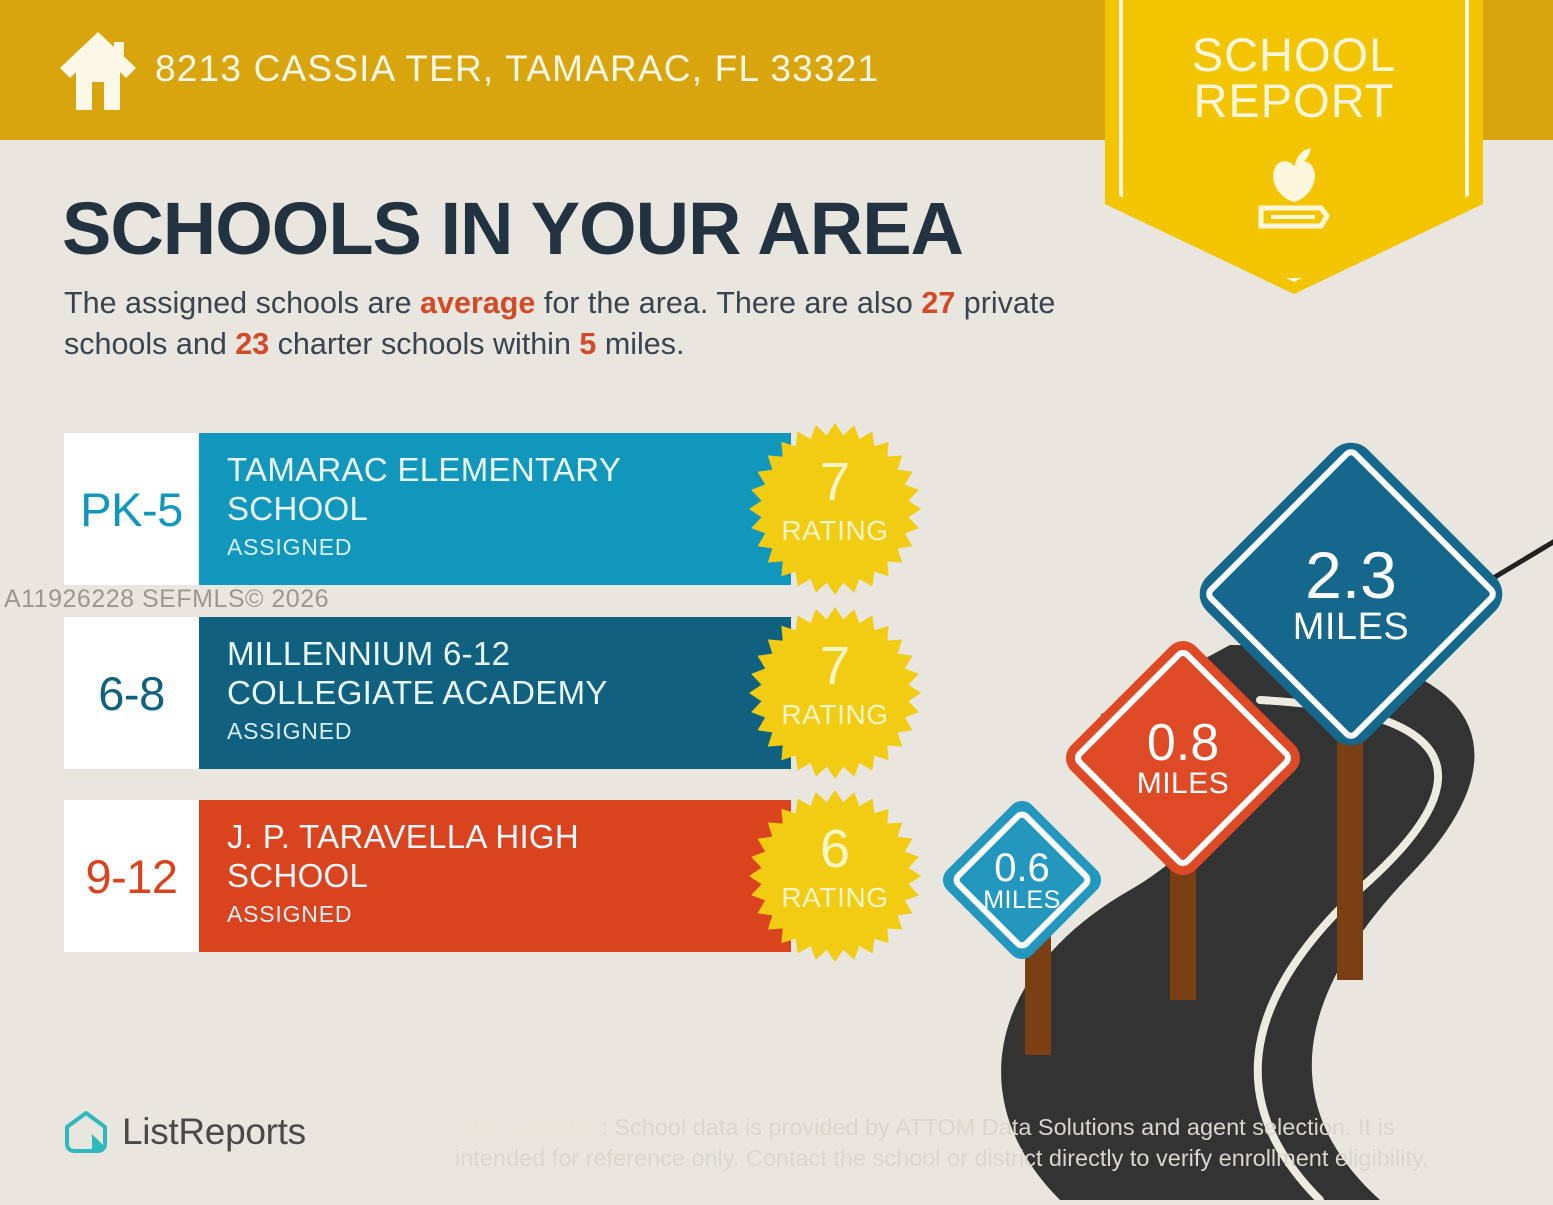 This screenshot has height=1205, width=1553. I want to click on distance-sign: 2.3 MILES, so click(1351, 594).